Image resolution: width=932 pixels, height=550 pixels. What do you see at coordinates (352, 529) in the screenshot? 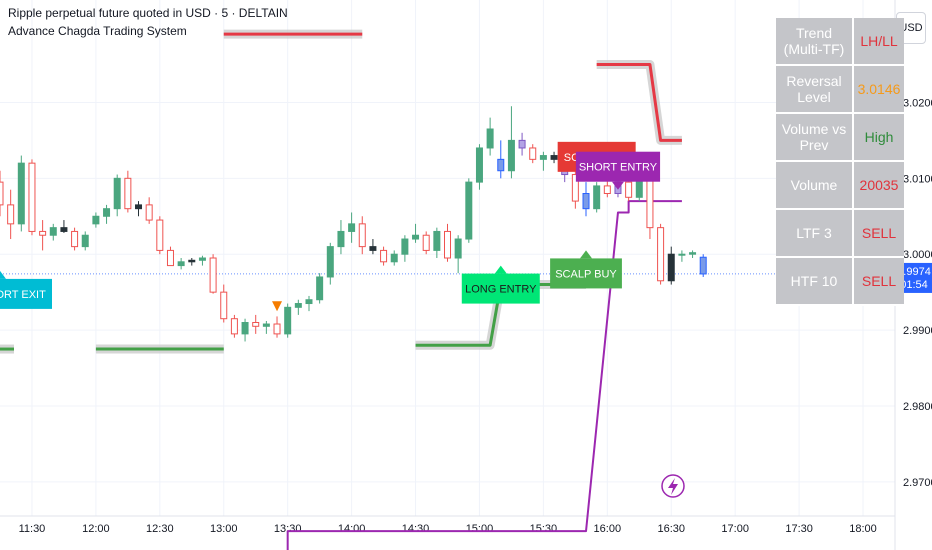
I see `x-tick-label: 14:00` at bounding box center [352, 529].